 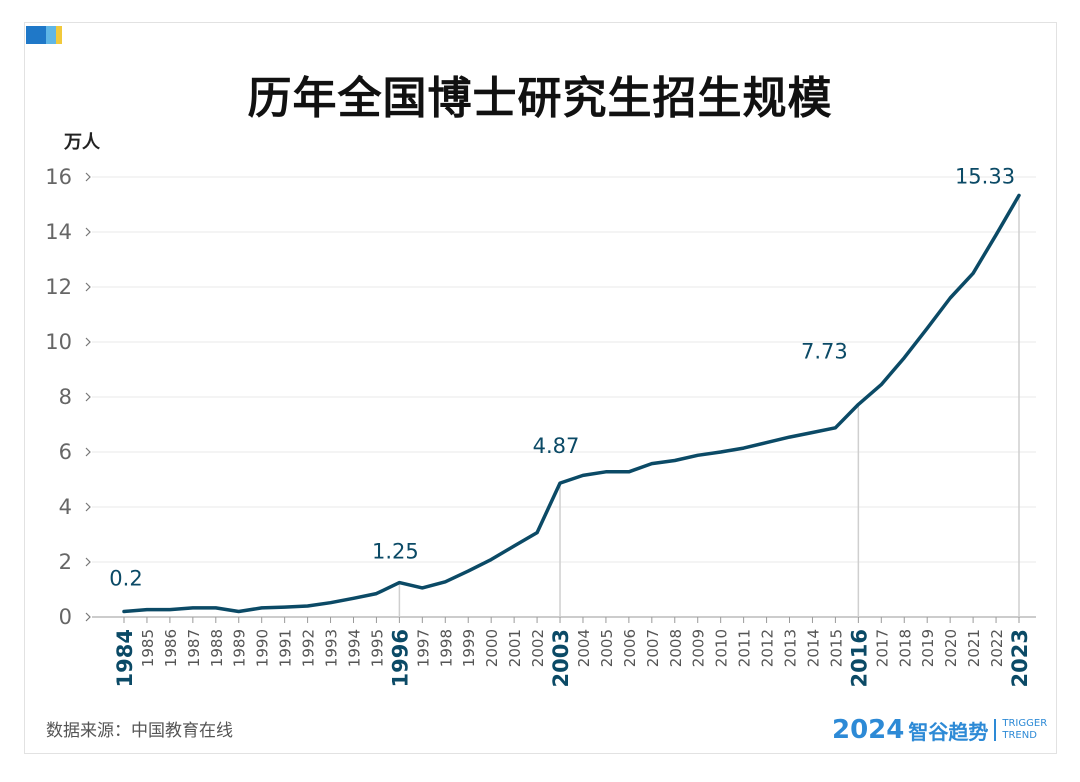 I want to click on x-tick-label: 2014, so click(x=813, y=648).